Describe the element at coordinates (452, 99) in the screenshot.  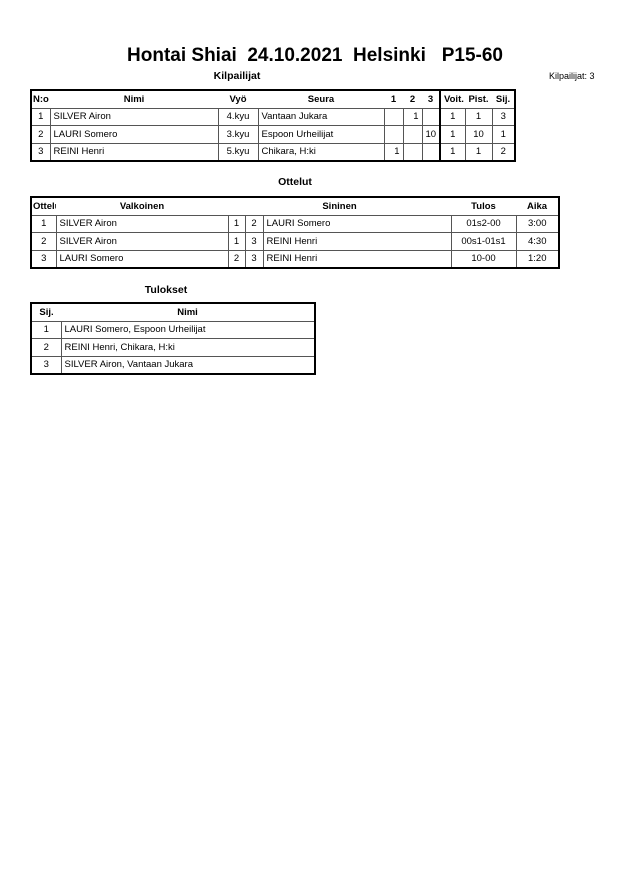
I see `column-header: Voit.` at that location.